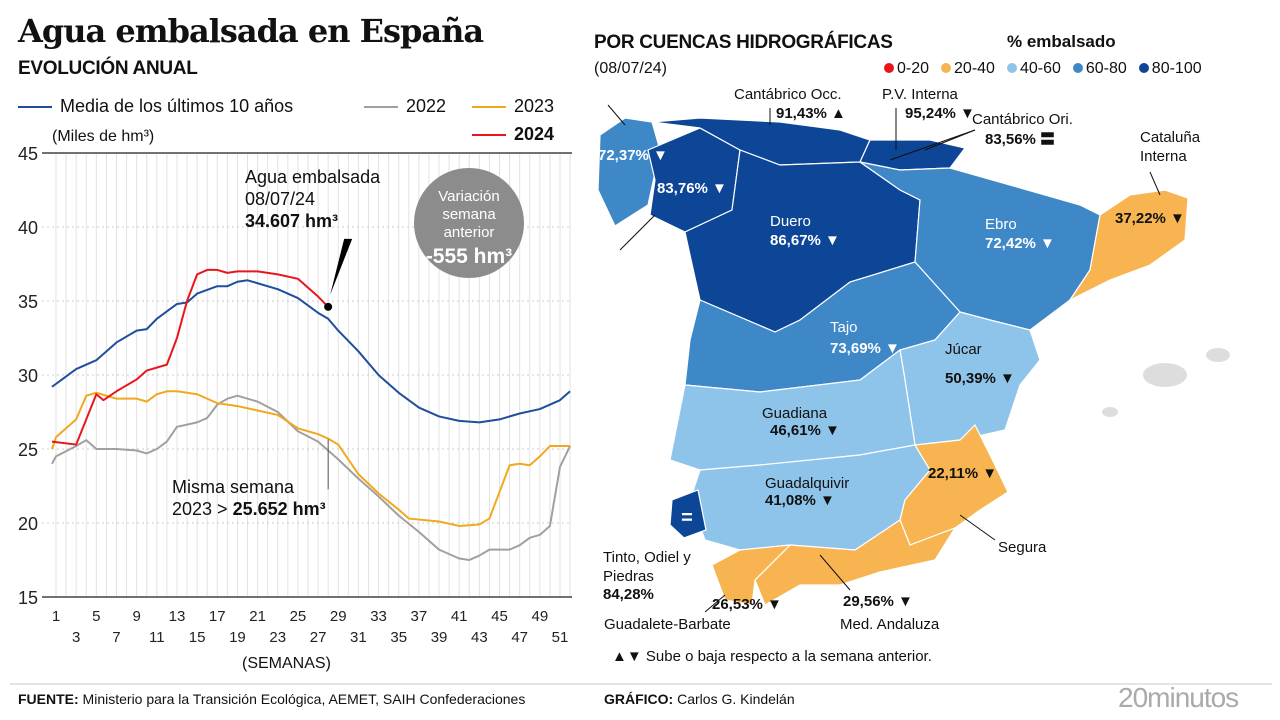 This screenshot has width=1280, height=720. What do you see at coordinates (647, 567) in the screenshot?
I see `basin-name-label: Tinto, Odiel y Piedras` at bounding box center [647, 567].